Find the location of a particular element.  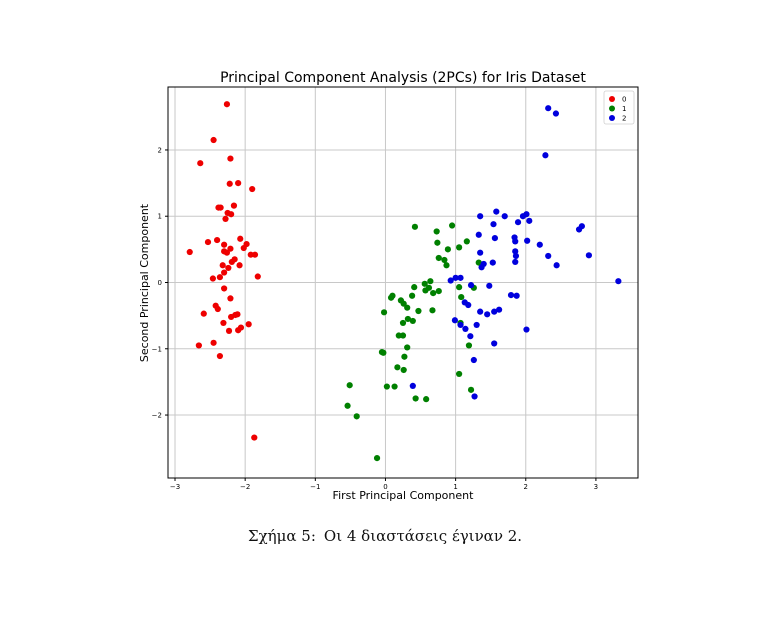

x-tick-label: 1 is located at coordinates (455, 487).